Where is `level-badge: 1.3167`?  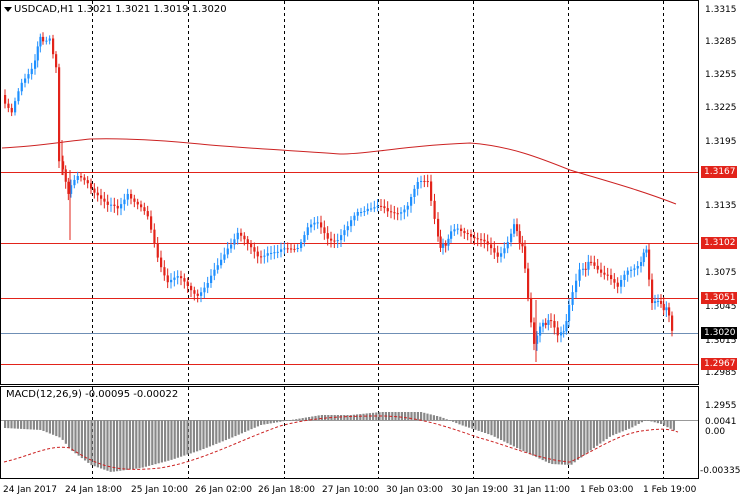 level-badge: 1.3167 is located at coordinates (719, 172).